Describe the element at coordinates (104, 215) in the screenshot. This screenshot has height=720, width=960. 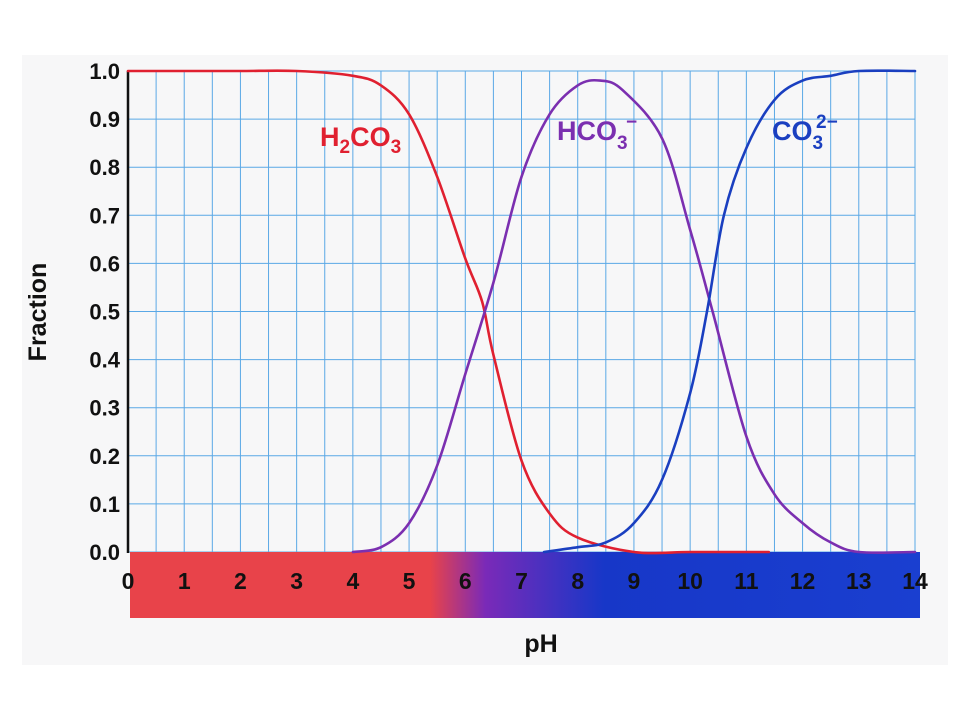
I see `y-tick-label: 0.7` at that location.